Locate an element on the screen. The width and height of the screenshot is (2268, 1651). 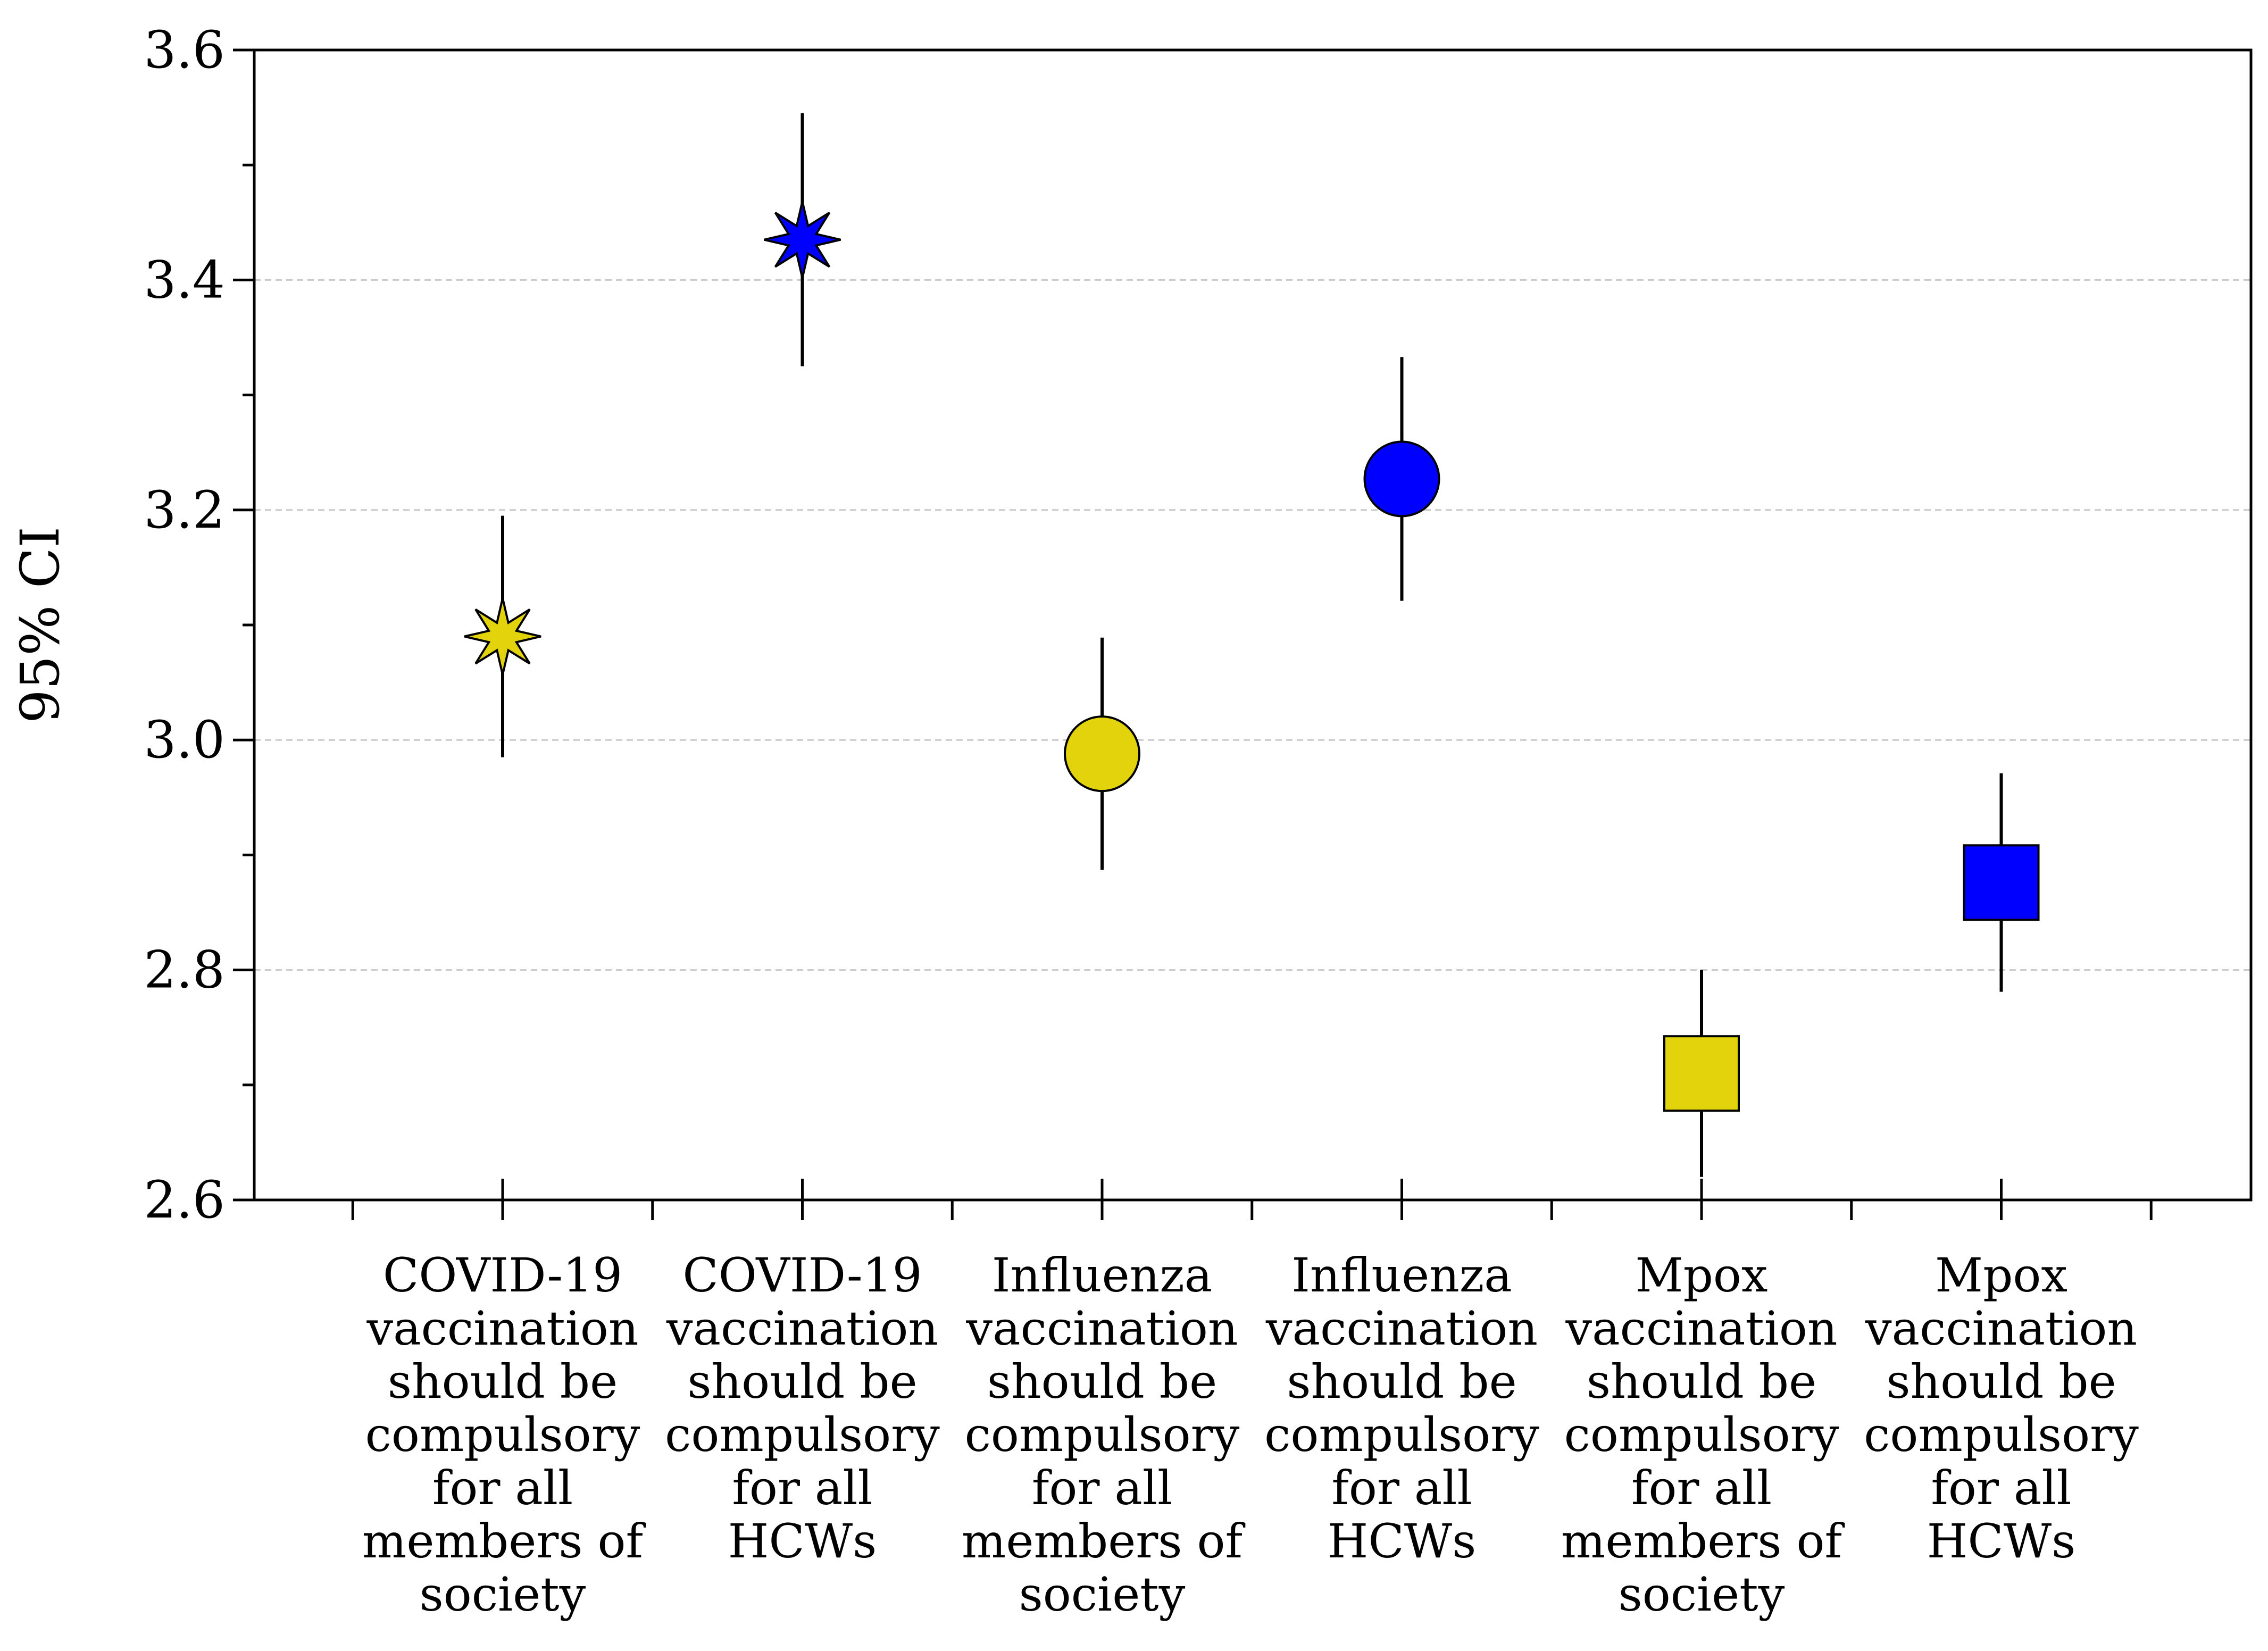
y-tick-label: 3.2 is located at coordinates (185, 510).